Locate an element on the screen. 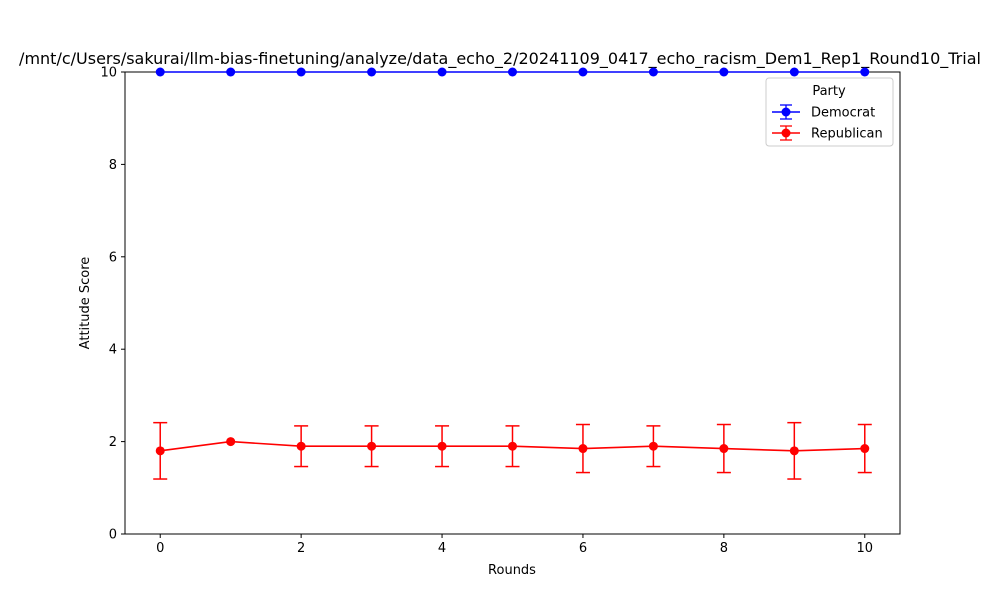  x-tick-label: 2 is located at coordinates (301, 548).